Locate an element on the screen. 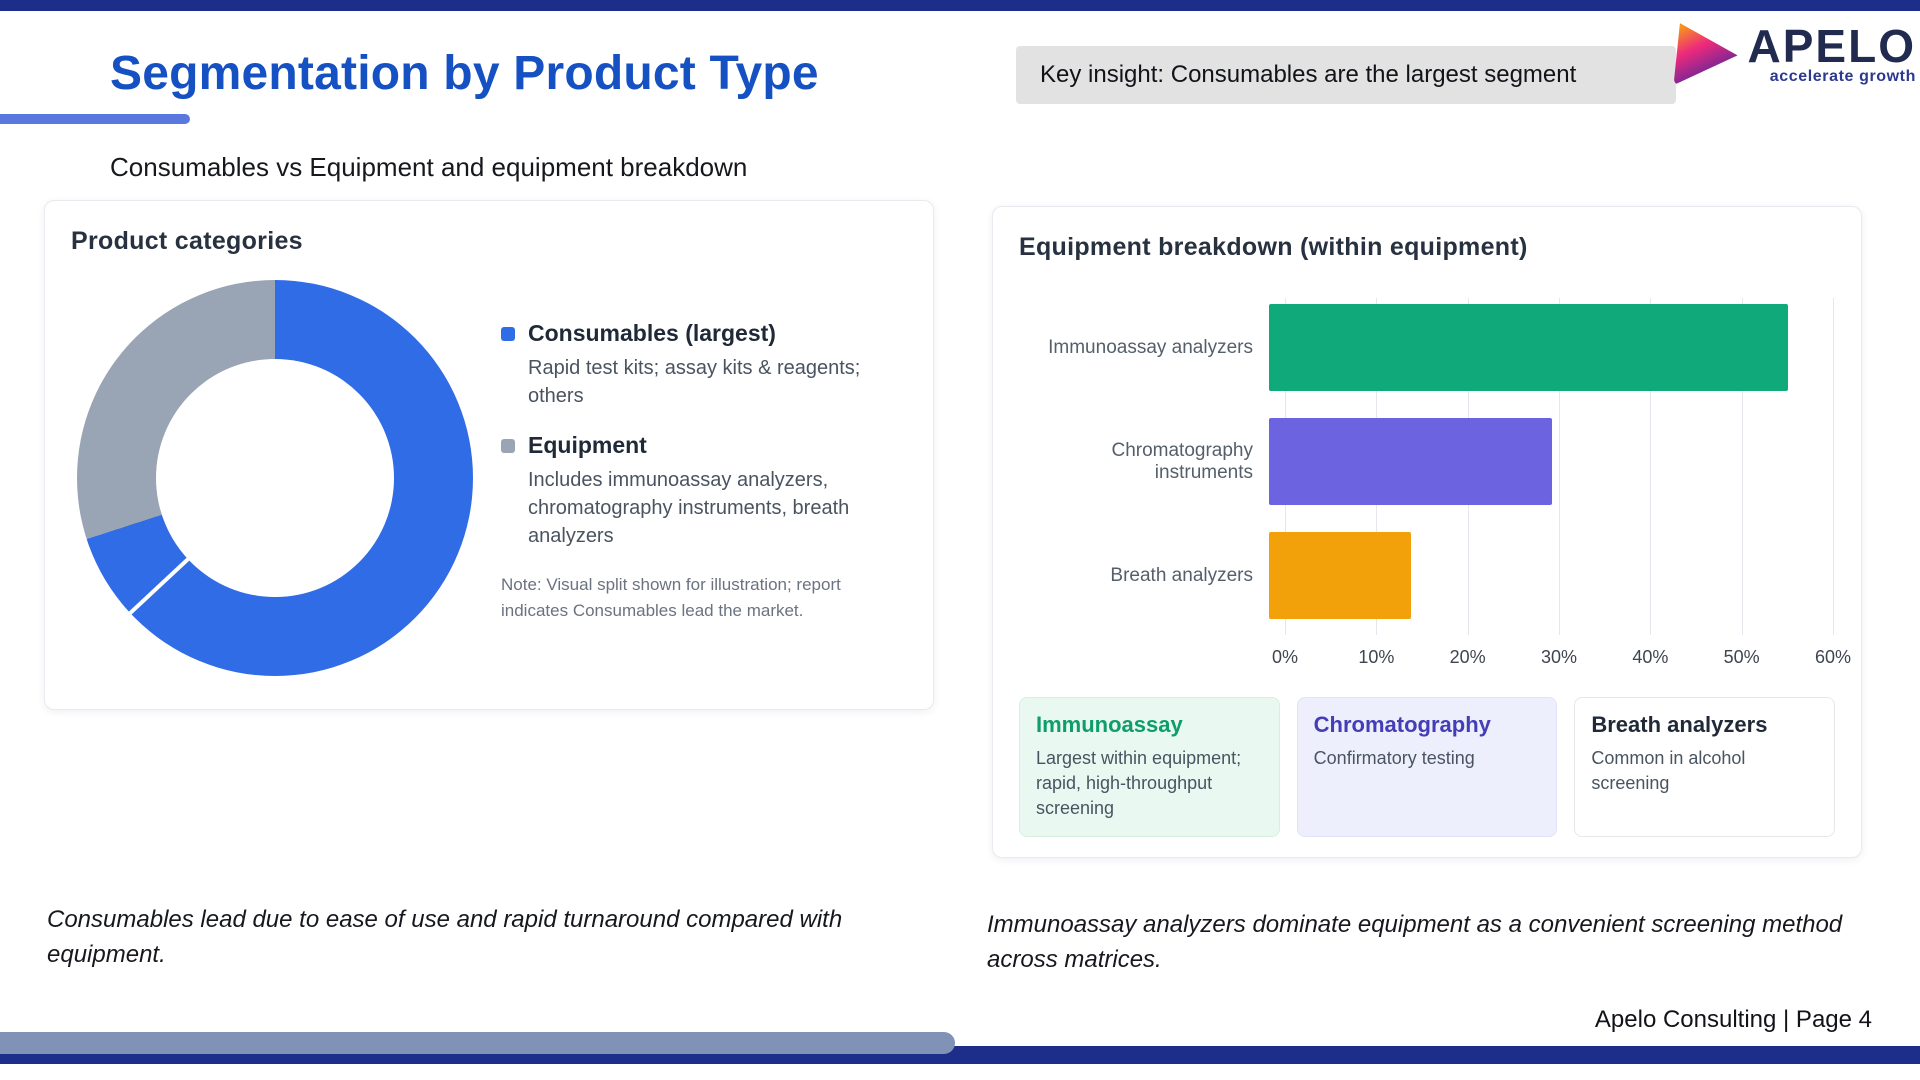 The image size is (1920, 1080). footer-text: Apelo Consulting | Page 4 is located at coordinates (1733, 1019).